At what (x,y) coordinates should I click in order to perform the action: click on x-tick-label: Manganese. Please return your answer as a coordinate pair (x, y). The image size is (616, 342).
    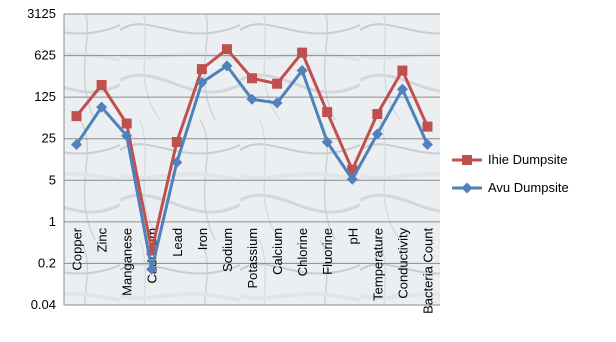
    Looking at the image, I should click on (127, 262).